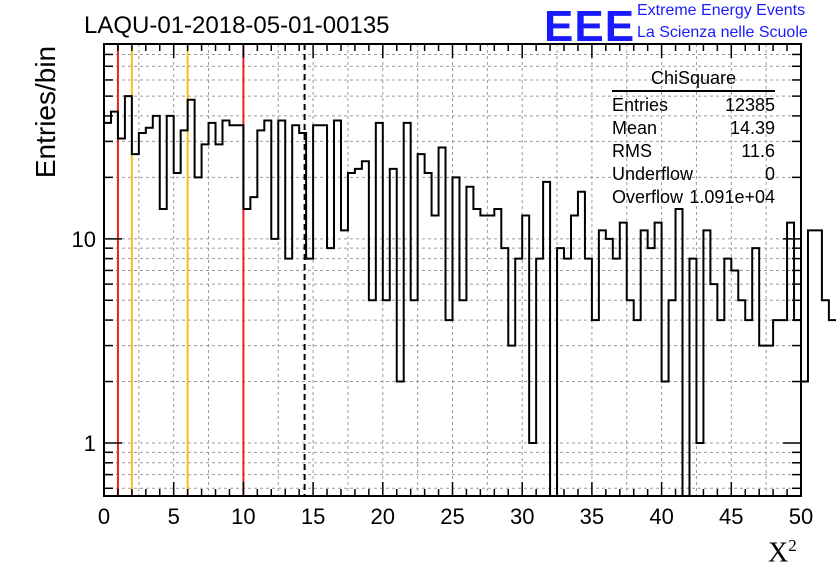  Describe the element at coordinates (653, 174) in the screenshot. I see `stat-label: Underflow` at that location.